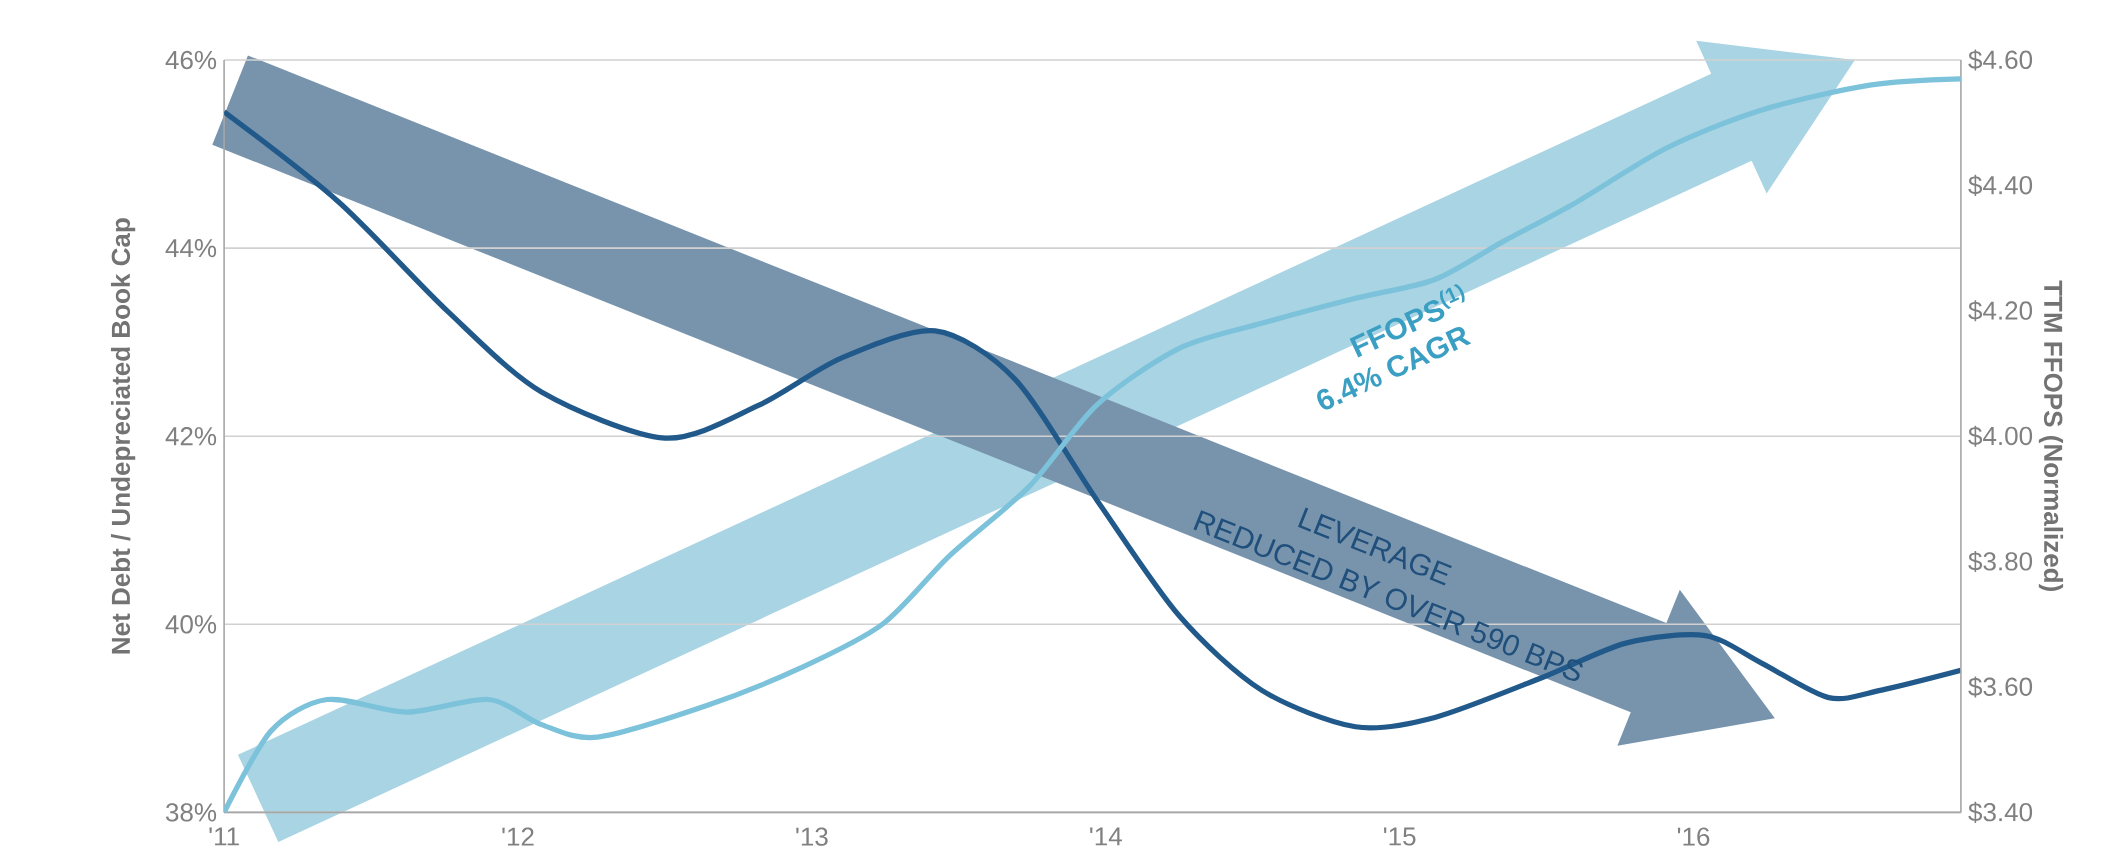  What do you see at coordinates (2000, 561) in the screenshot?
I see `y2-tick-label: $3.80` at bounding box center [2000, 561].